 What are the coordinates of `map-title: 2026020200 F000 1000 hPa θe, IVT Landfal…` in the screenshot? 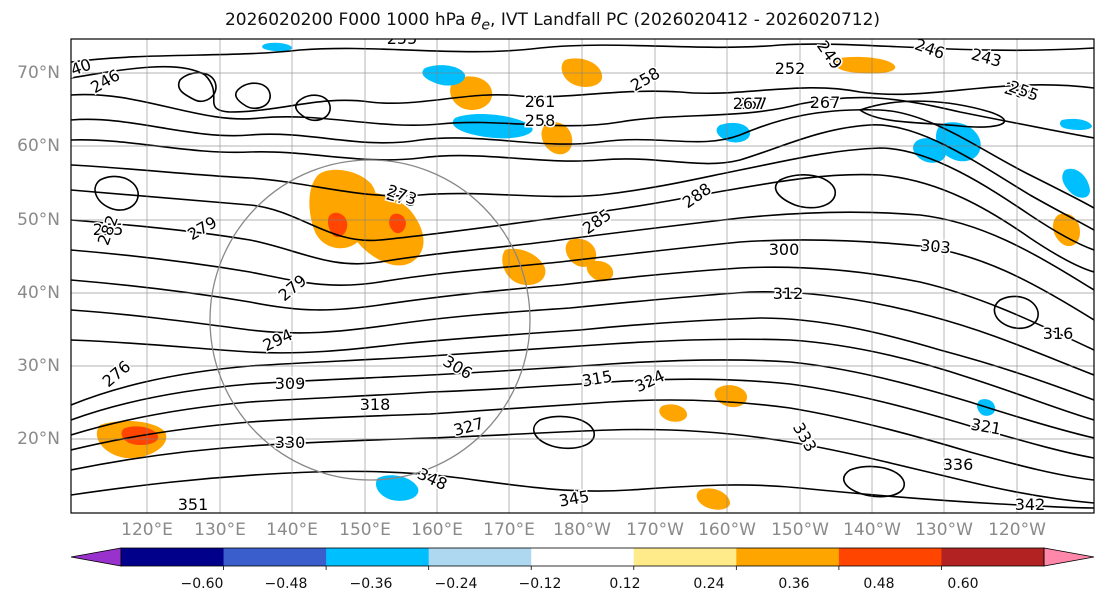 It's located at (552, 22).